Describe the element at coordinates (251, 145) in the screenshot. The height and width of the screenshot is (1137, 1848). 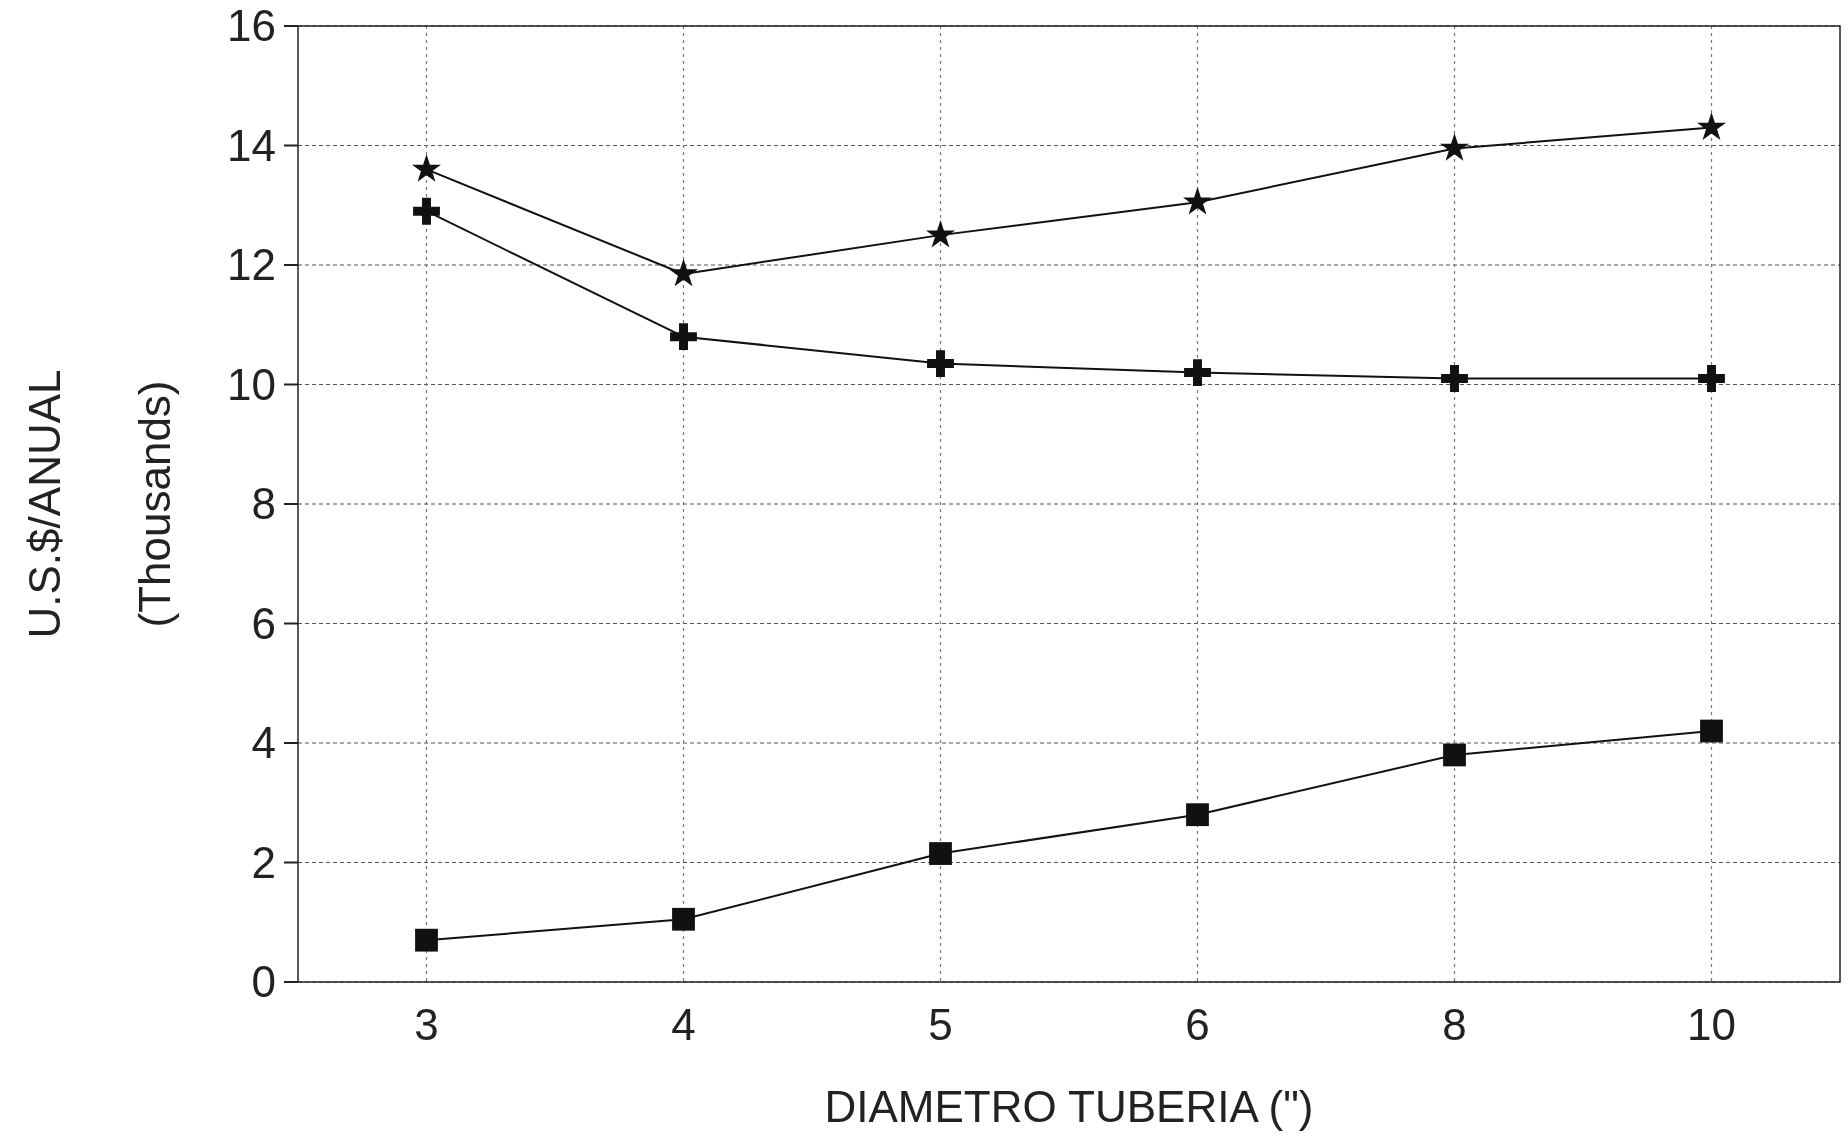
I see `y-tick-label: 14` at that location.